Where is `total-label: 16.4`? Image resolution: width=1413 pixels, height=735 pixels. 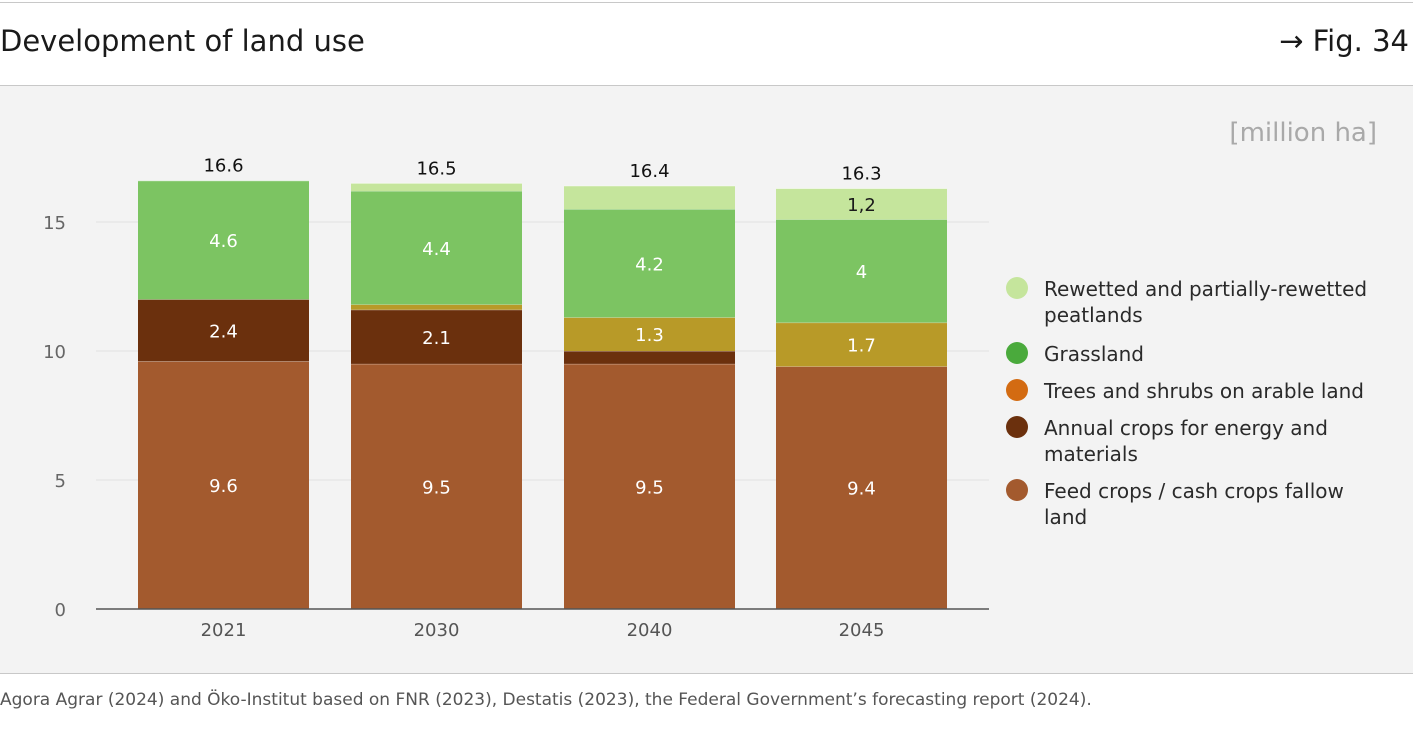 total-label: 16.4 is located at coordinates (649, 171).